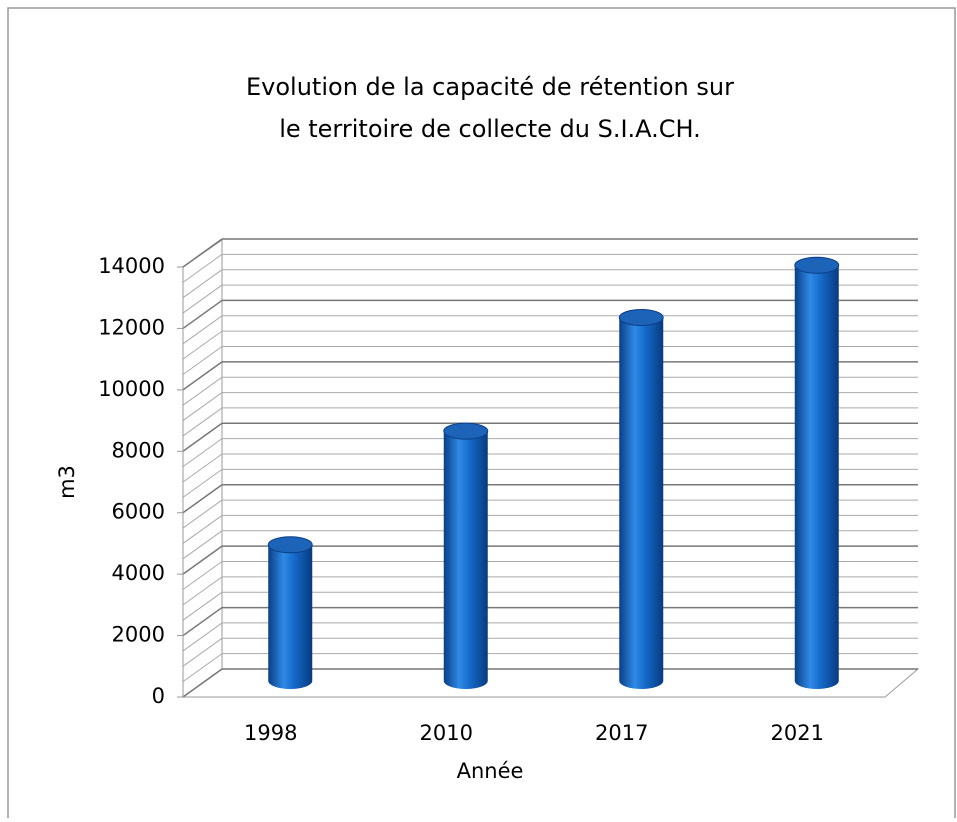 The image size is (957, 822). I want to click on x-tick-label: 2010, so click(446, 733).